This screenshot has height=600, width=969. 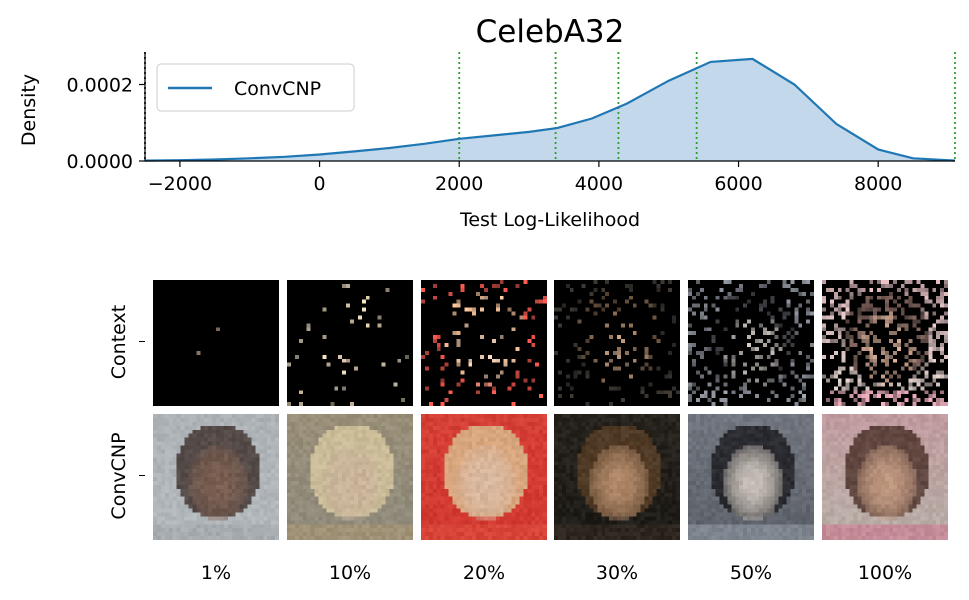 What do you see at coordinates (738, 184) in the screenshot?
I see `x-tick-label: 6000` at bounding box center [738, 184].